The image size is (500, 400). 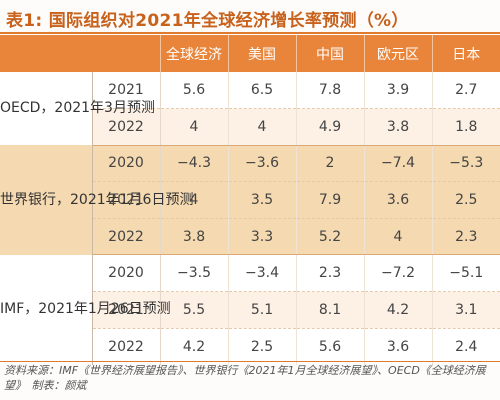 I want to click on column-header: 日本, so click(x=465, y=53).